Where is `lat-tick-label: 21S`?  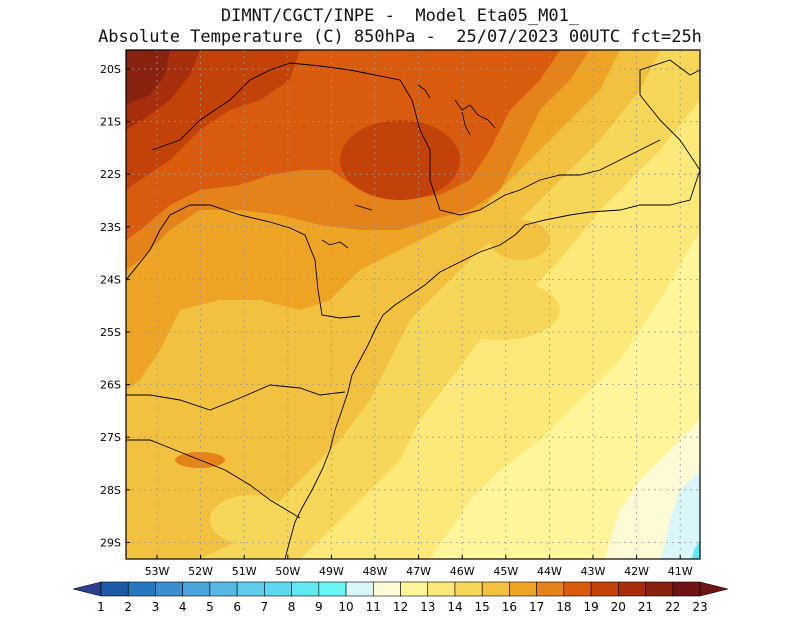
lat-tick-label: 21S is located at coordinates (110, 122).